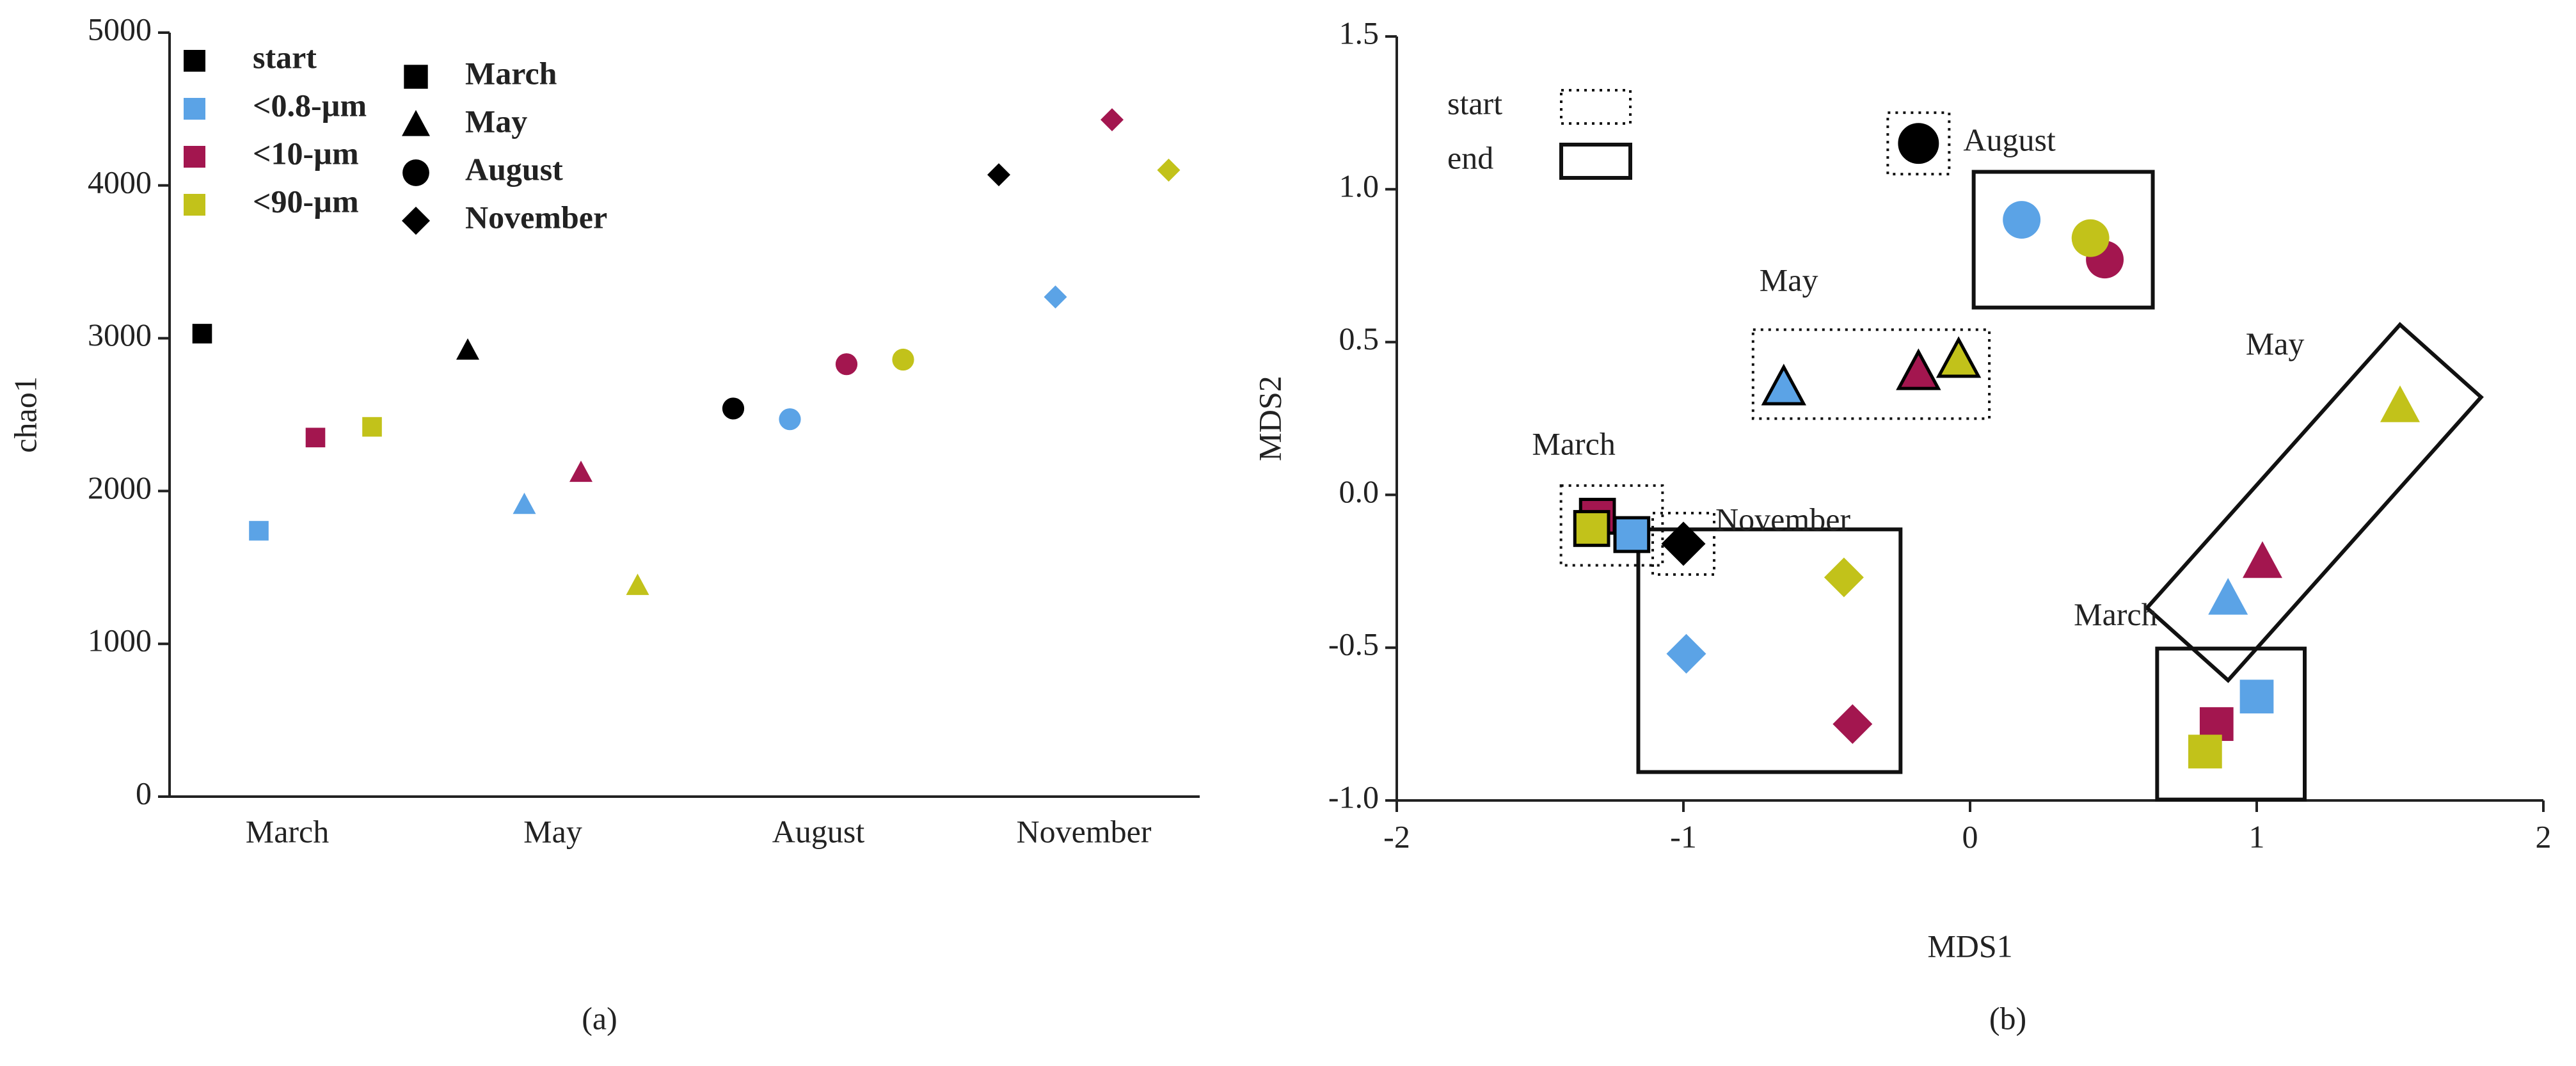 Image resolution: width=2576 pixels, height=1066 pixels. I want to click on y-tick-label: 1000, so click(120, 640).